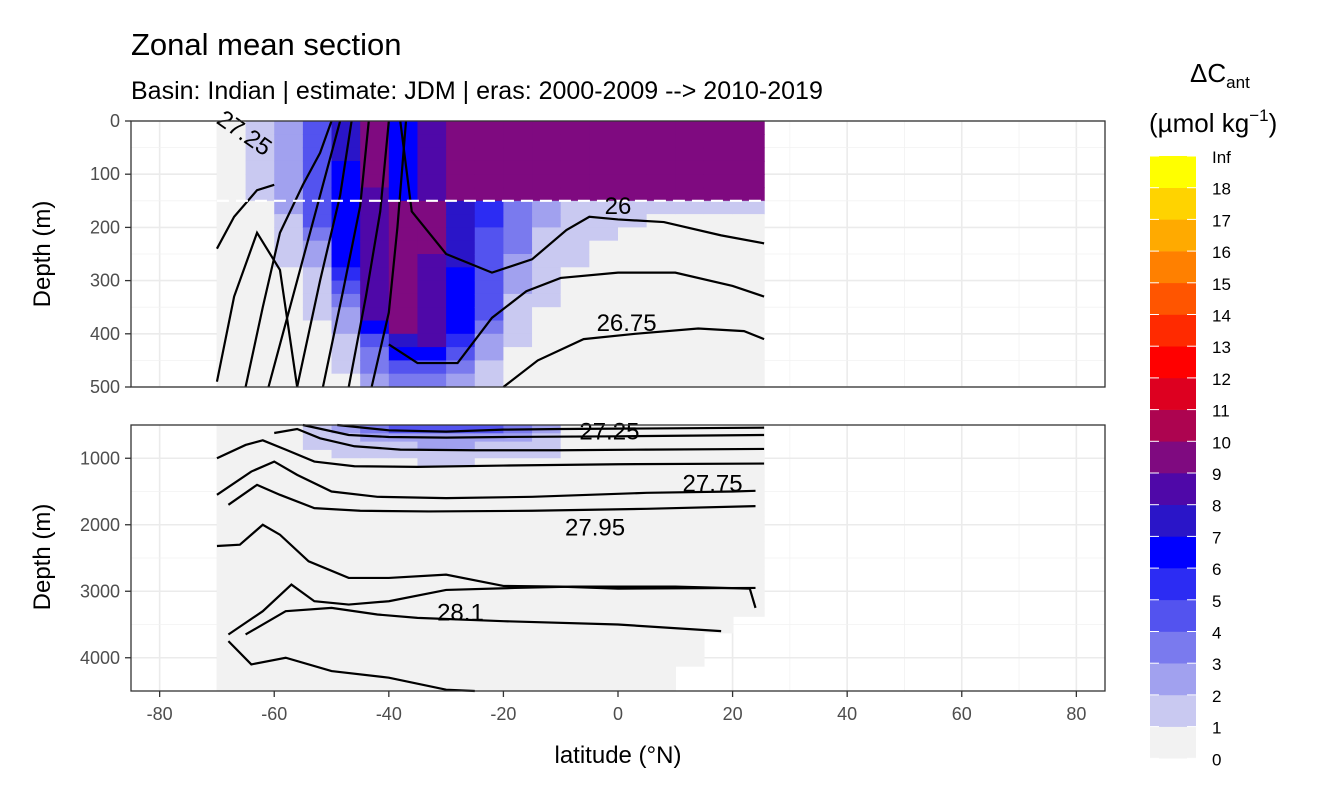  I want to click on y-tick-label: 0, so click(115, 121).